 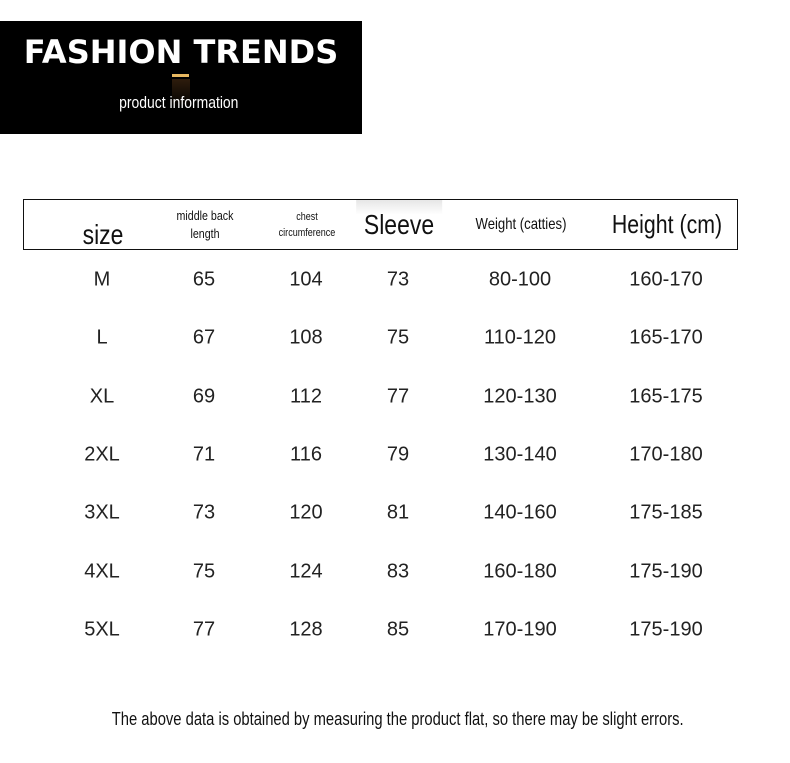 I want to click on header-sleeve: Sleeve, so click(x=399, y=224).